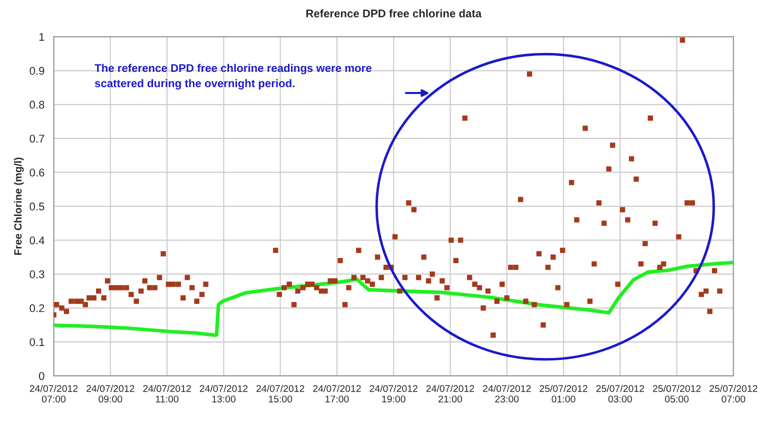 This screenshot has width=768, height=432. Describe the element at coordinates (37, 240) in the screenshot. I see `y-tick-label: 0.4` at that location.